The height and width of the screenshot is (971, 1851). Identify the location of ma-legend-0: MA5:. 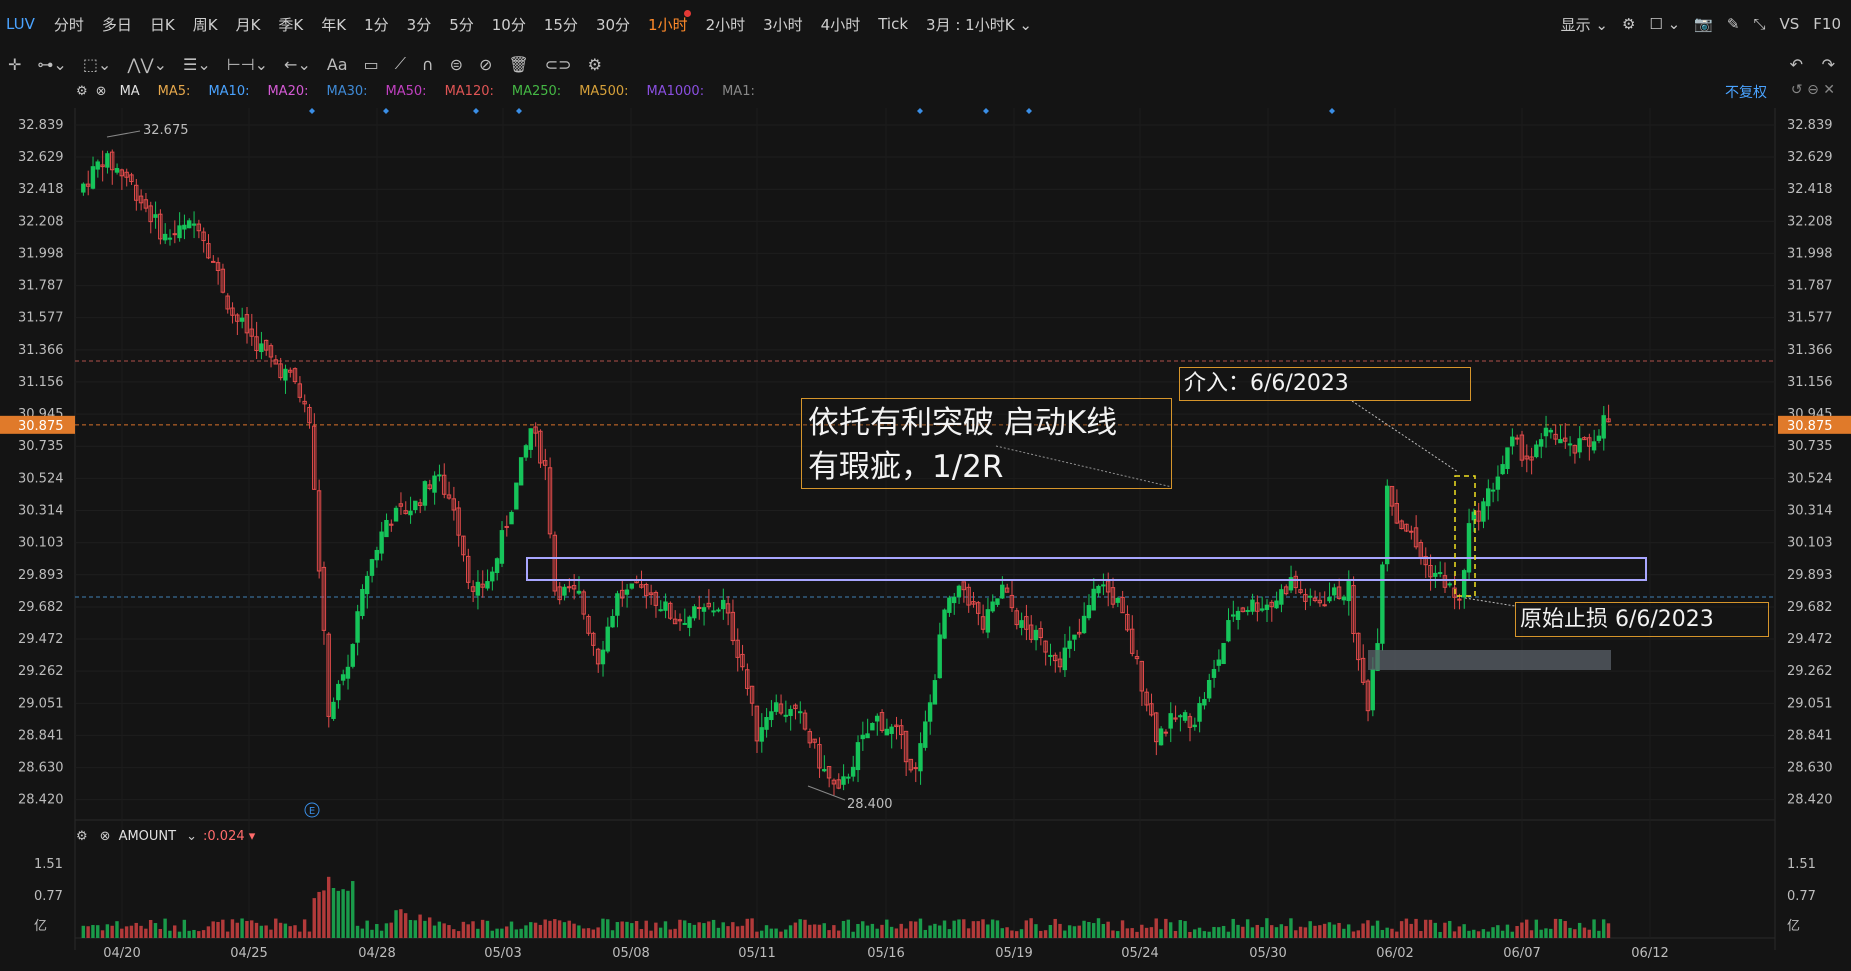
(174, 91).